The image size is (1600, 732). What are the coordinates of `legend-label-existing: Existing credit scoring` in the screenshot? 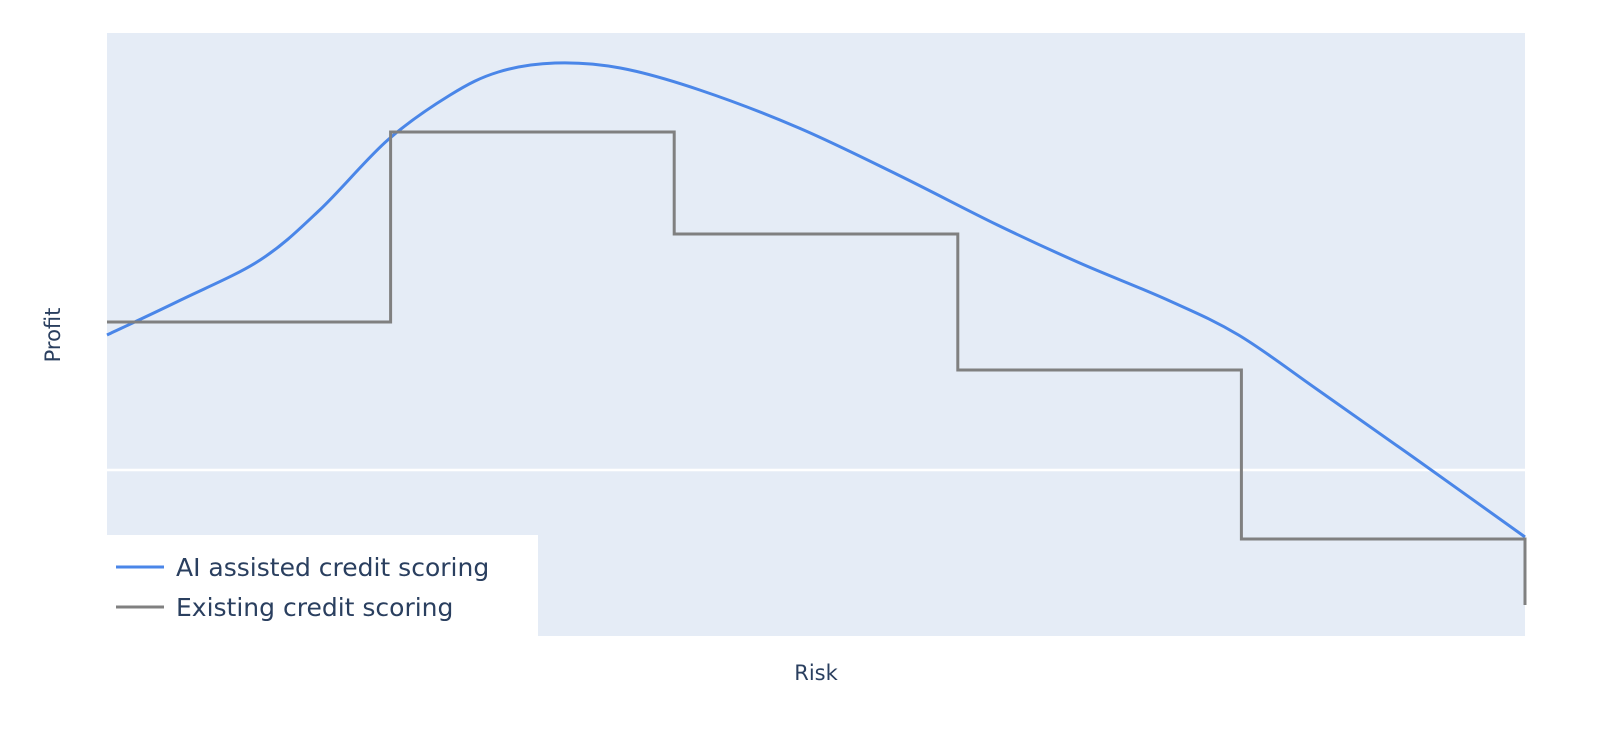 It's located at (314, 607).